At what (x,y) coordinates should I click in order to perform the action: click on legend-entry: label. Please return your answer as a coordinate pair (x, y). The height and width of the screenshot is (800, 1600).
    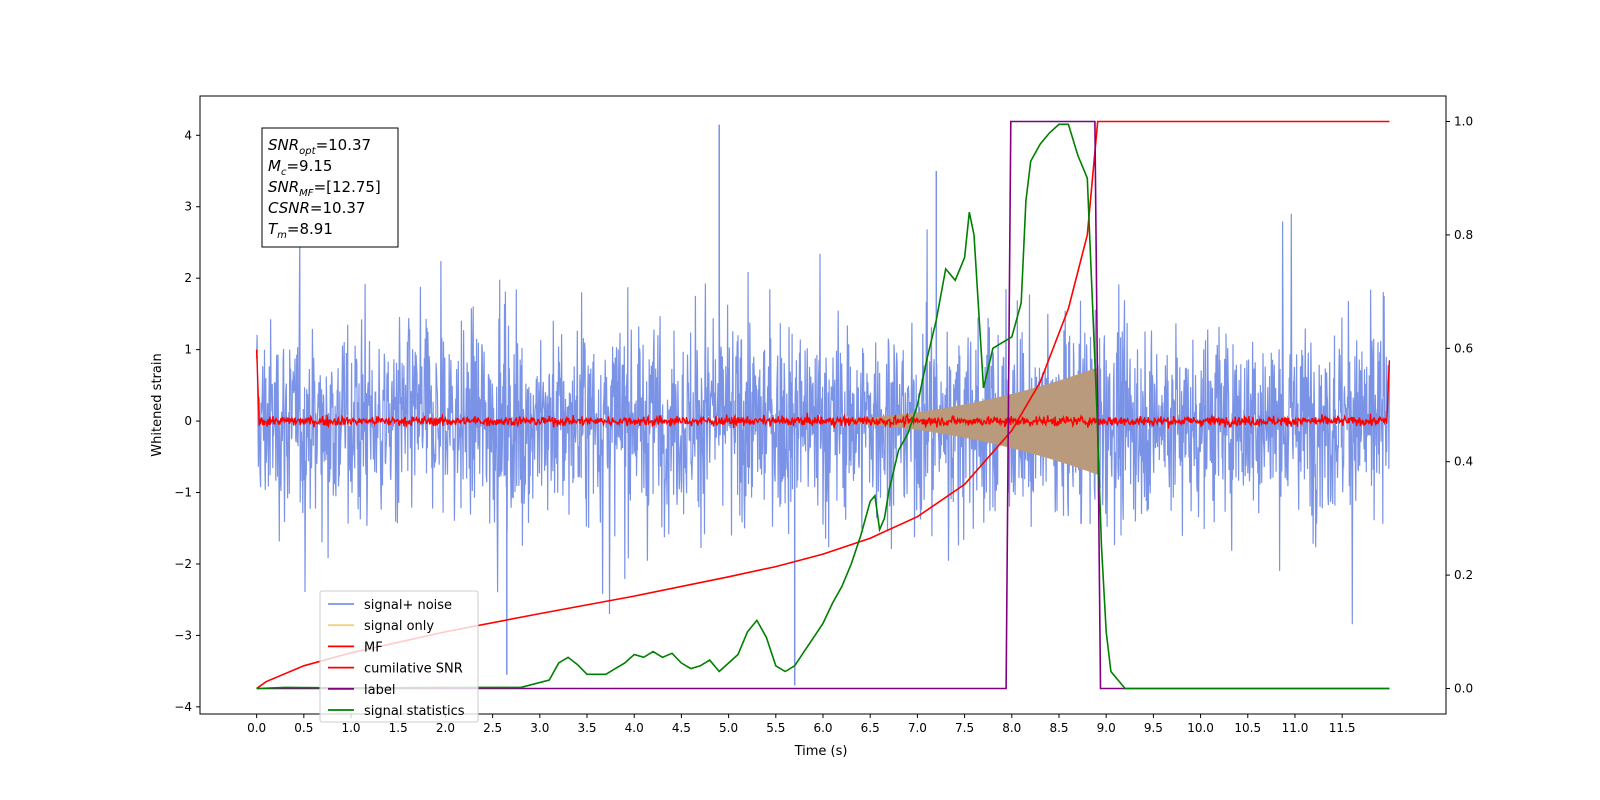
    Looking at the image, I should click on (379, 690).